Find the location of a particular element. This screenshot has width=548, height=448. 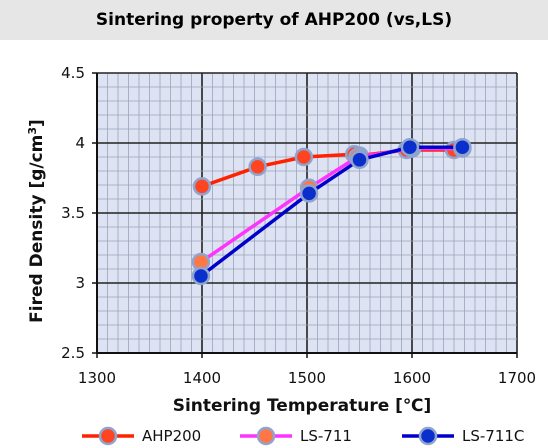

legend-label-ls-711c: LS-711C is located at coordinates (493, 436).